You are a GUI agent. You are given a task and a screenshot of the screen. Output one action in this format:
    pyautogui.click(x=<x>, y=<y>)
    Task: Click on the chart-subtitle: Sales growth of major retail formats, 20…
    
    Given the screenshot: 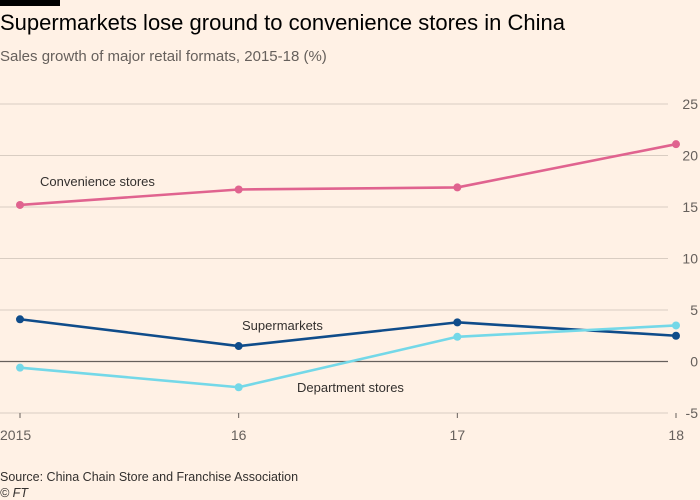 What is the action you would take?
    pyautogui.click(x=163, y=56)
    